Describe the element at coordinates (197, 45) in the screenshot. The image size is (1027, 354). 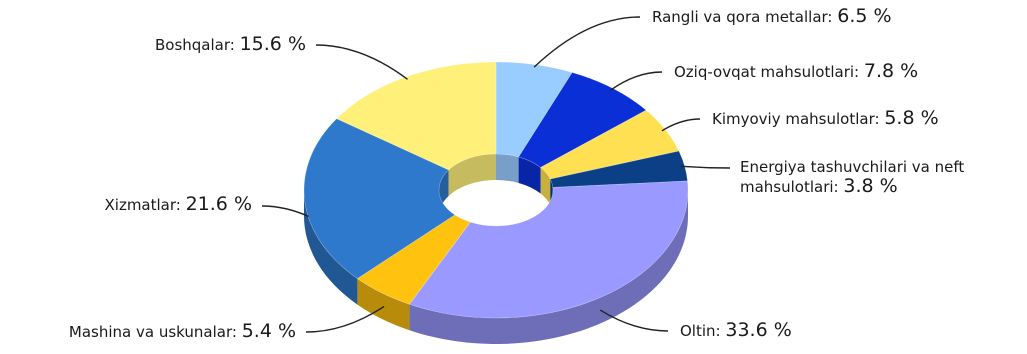
I see `slice-label-name: Boshqalar:` at that location.